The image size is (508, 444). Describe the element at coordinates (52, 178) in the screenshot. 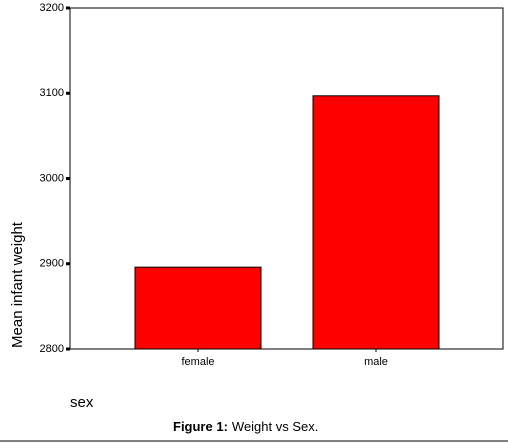

I see `y-tick-label: 3000` at that location.